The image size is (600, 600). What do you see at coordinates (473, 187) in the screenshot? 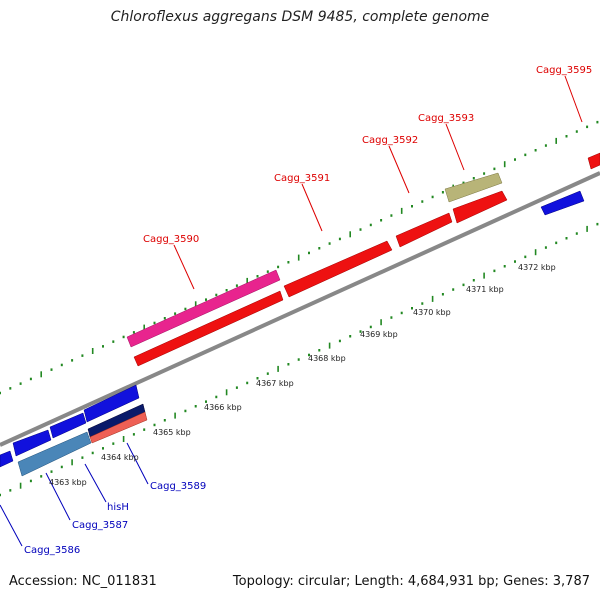
I see `gene-cagg-3593-other` at bounding box center [473, 187].